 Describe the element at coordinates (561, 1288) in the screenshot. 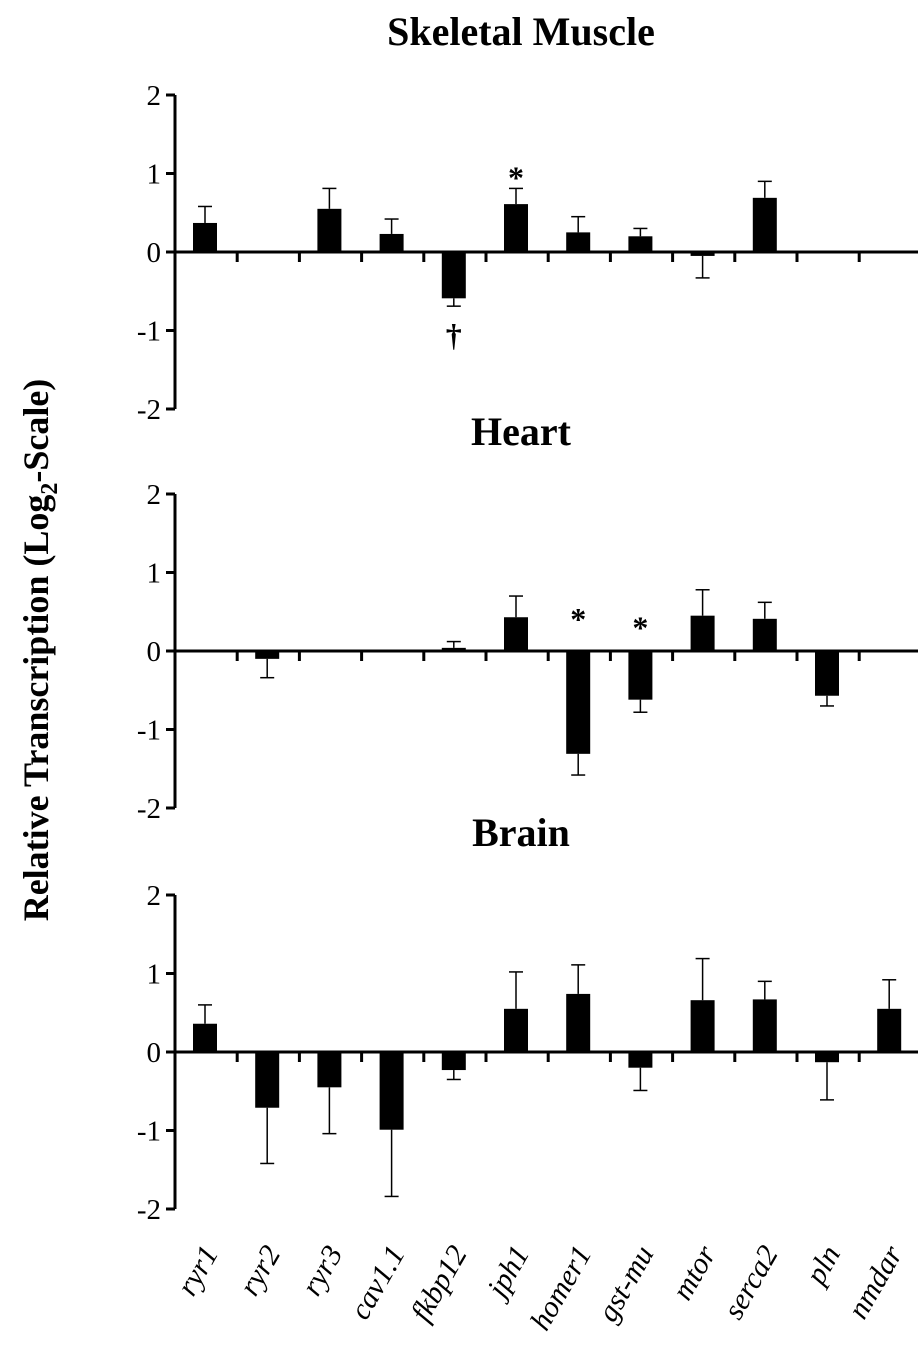

I see `x-tick-label: homer1` at that location.